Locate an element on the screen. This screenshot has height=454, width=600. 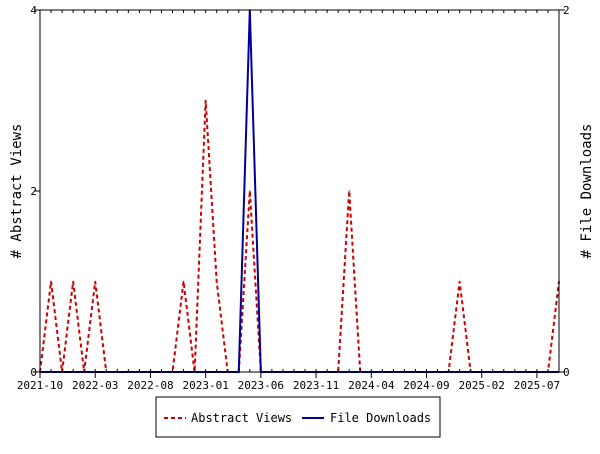
x-tick-label: 2024-04 is located at coordinates (371, 385).